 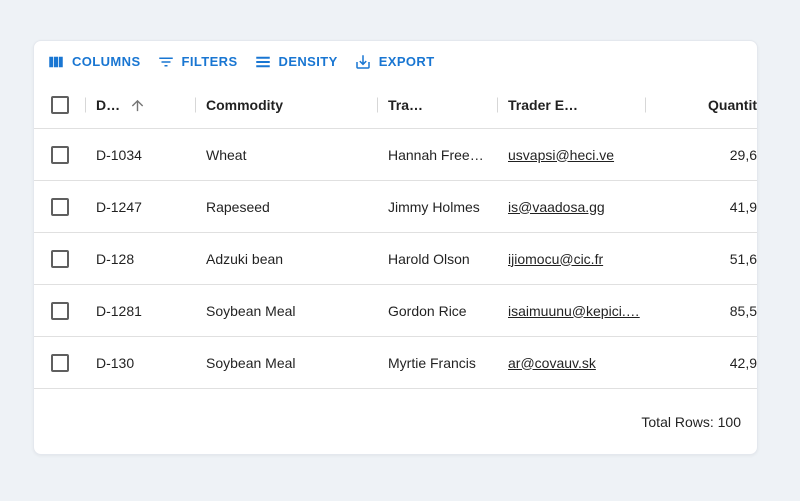 What do you see at coordinates (701, 154) in the screenshot?
I see `cell-quantity: 29,6` at bounding box center [701, 154].